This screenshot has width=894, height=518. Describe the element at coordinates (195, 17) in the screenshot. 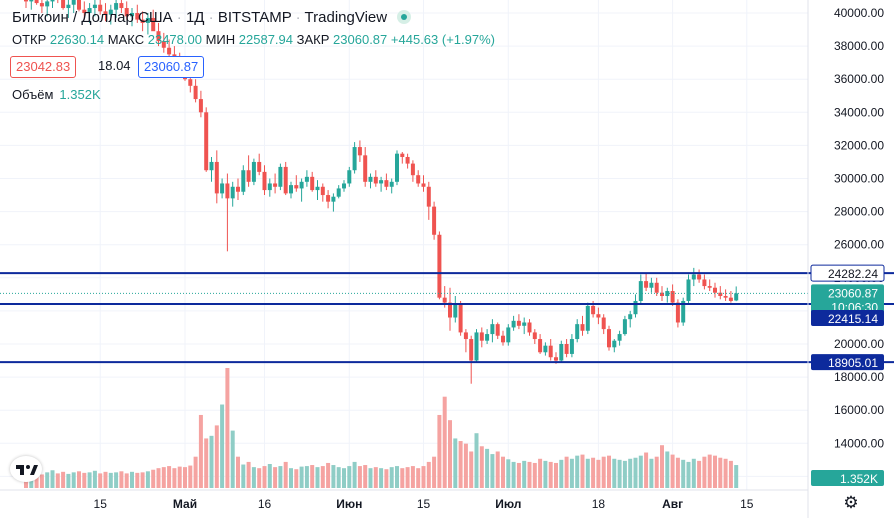

I see `interval-label: 1Д` at that location.